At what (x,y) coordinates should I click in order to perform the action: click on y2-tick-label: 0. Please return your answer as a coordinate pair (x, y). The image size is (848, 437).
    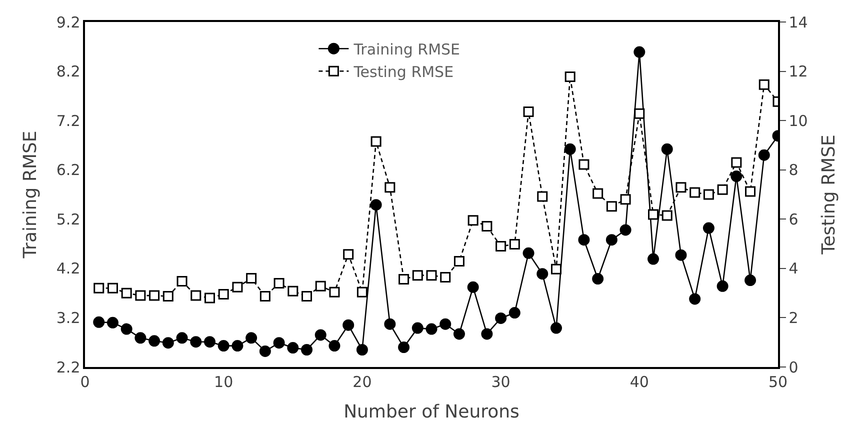
    Looking at the image, I should click on (793, 367).